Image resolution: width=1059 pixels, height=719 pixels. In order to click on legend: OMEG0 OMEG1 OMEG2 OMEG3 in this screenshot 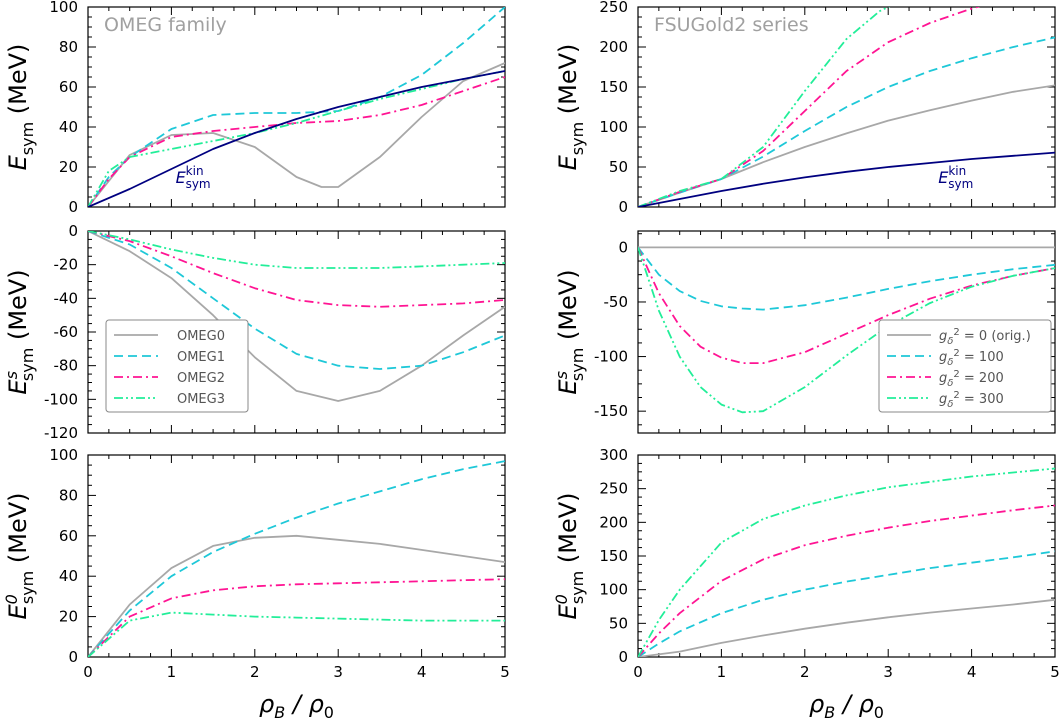, I will do `click(177, 366)`.